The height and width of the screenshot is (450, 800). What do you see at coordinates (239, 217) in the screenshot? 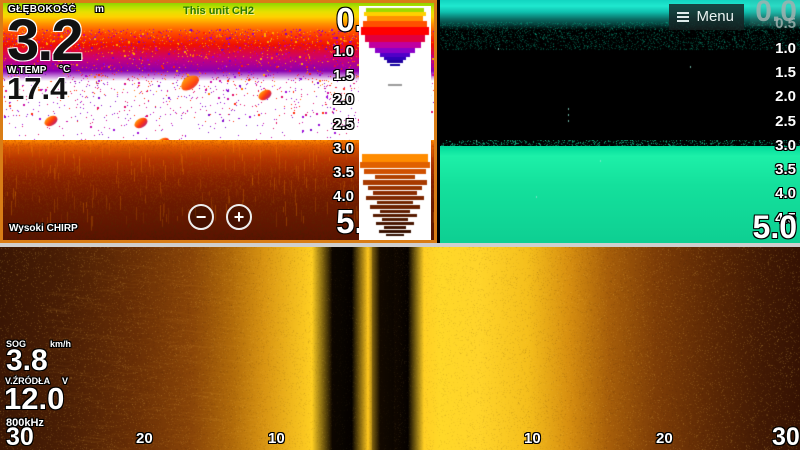
I see `zoom-in-button: +` at bounding box center [239, 217].